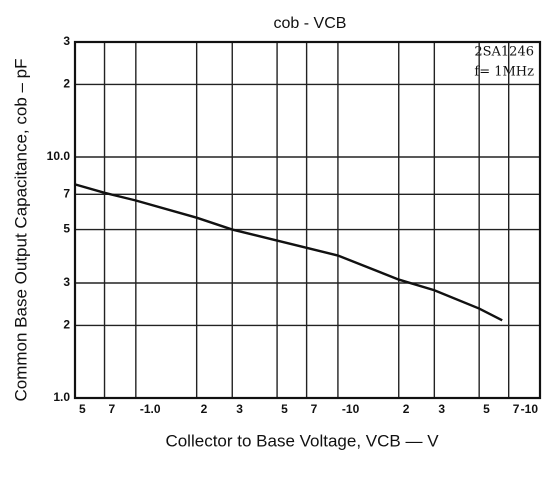 The width and height of the screenshot is (551, 481). Describe the element at coordinates (150, 409) in the screenshot. I see `x-tick-label: -1.0` at that location.